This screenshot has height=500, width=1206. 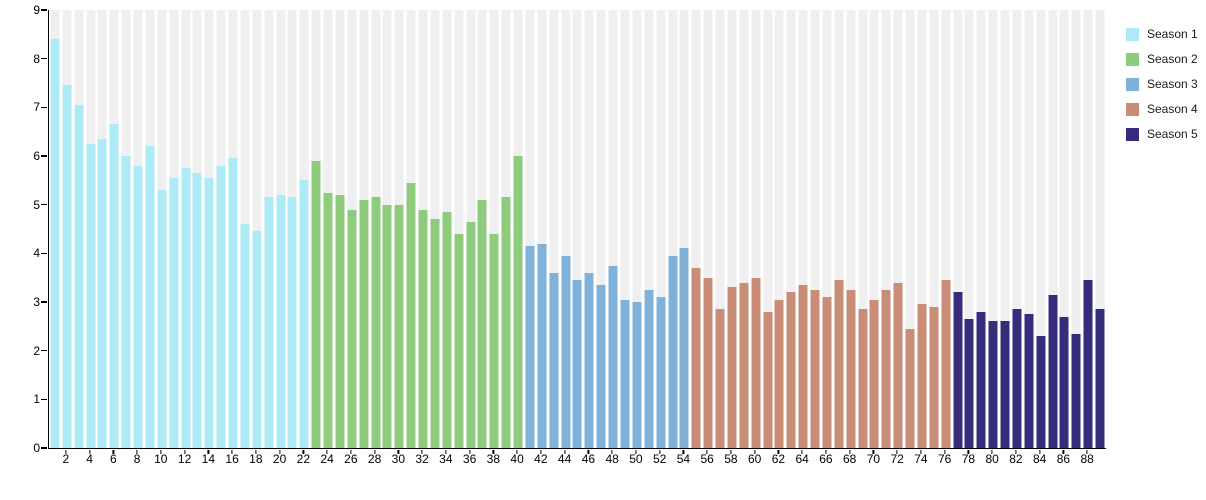 I want to click on x-tick-label: 42, so click(x=541, y=459).